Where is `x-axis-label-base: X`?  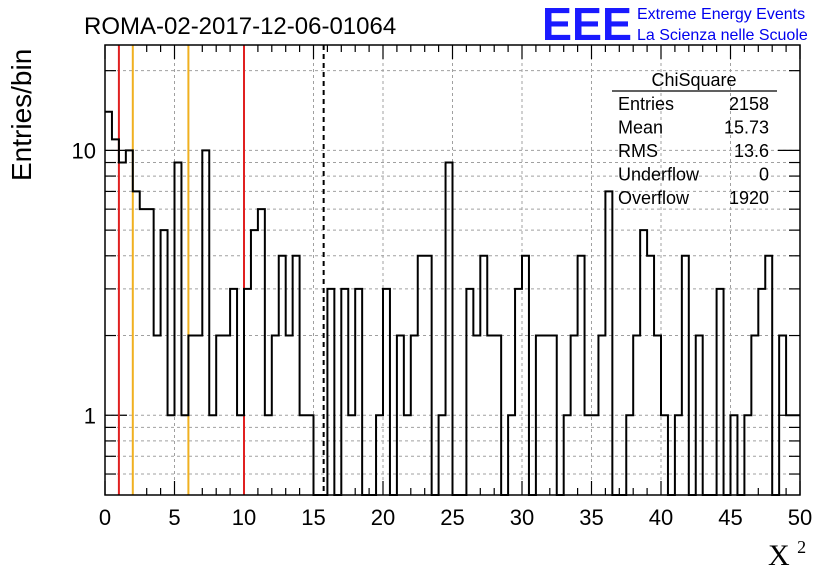 x-axis-label-base: X is located at coordinates (779, 555).